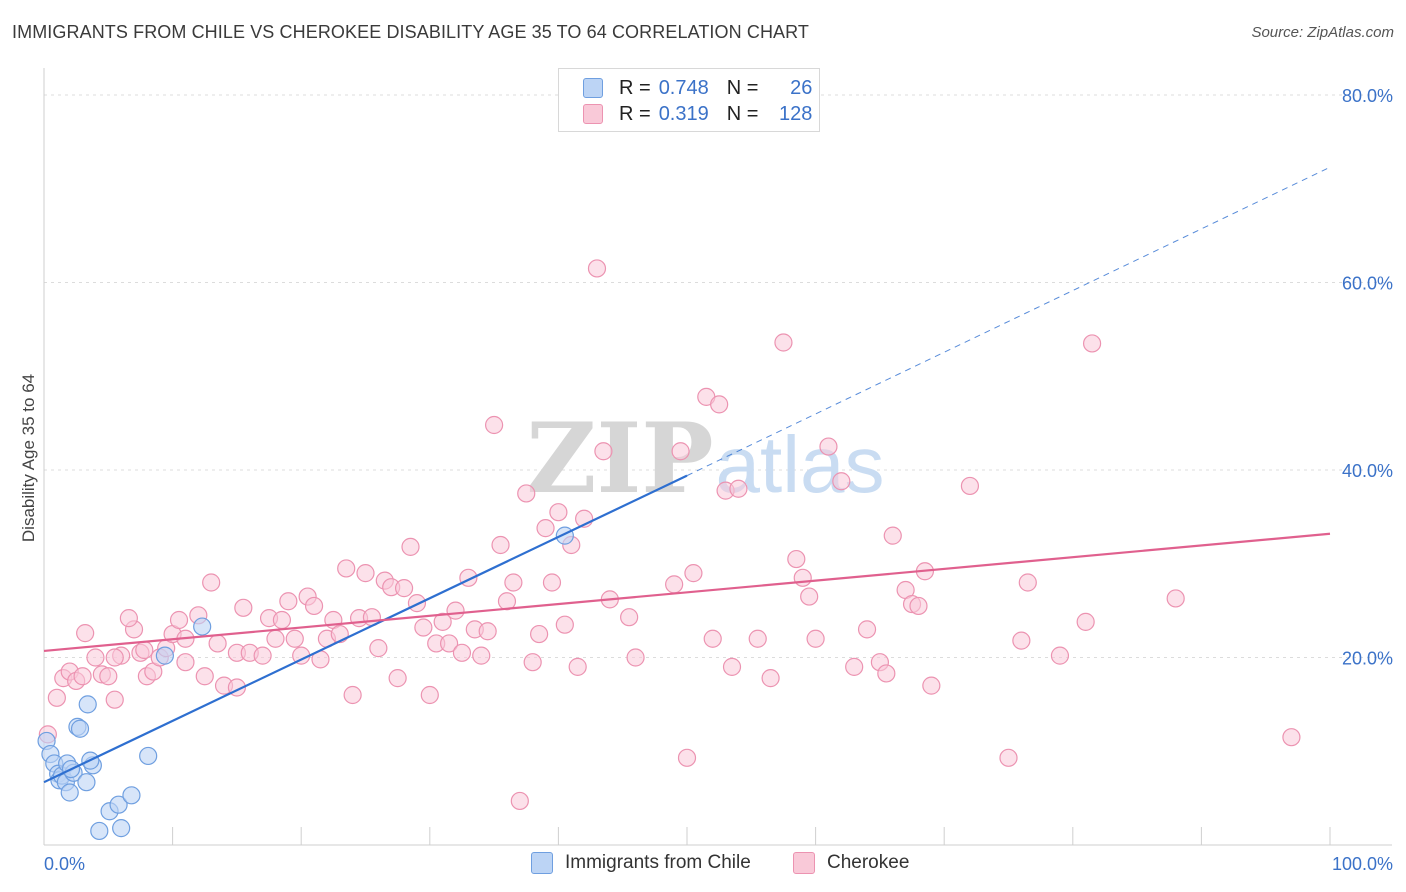 The image size is (1406, 892). Describe the element at coordinates (687, 592) in the screenshot. I see `trend-line-cherokee` at that location.